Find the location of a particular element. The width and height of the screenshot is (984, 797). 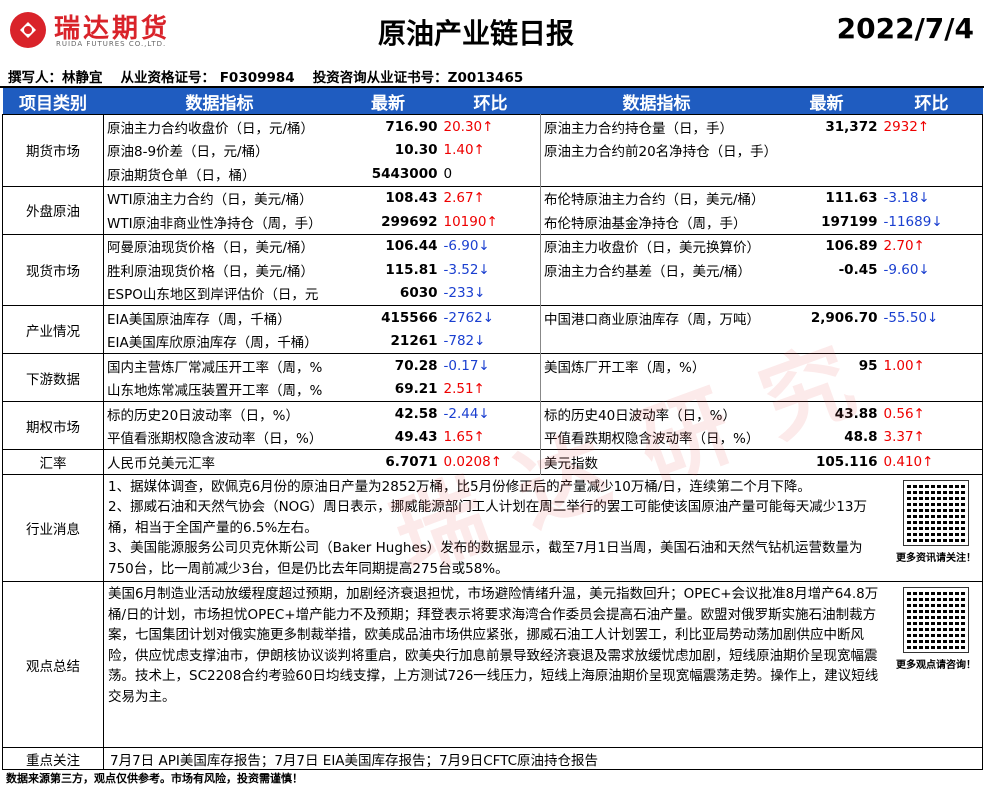

title: 原油产业链日报 is located at coordinates (476, 33).